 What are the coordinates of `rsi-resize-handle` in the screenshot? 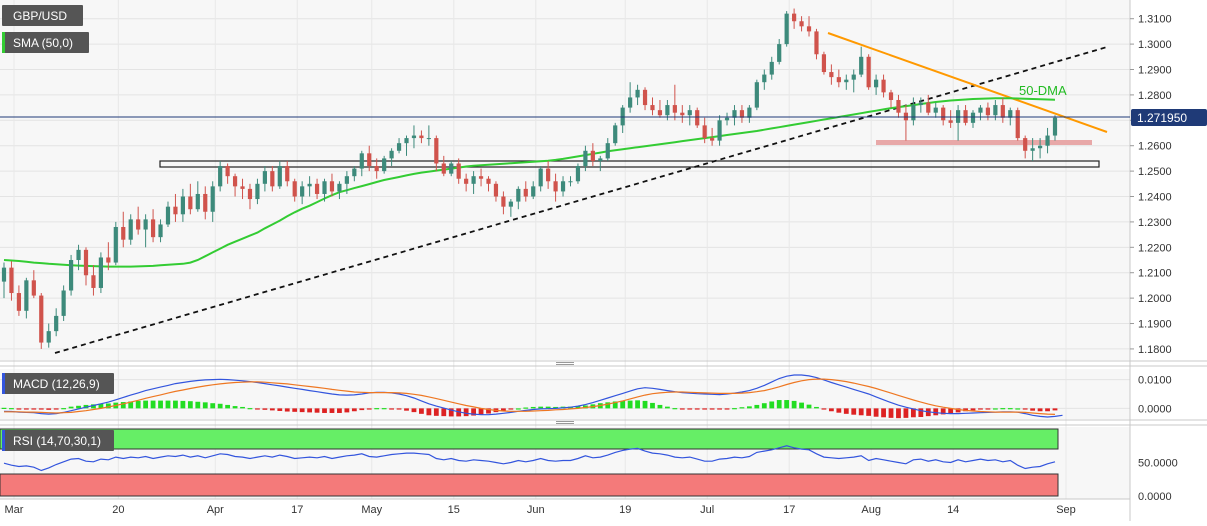 It's located at (565, 422).